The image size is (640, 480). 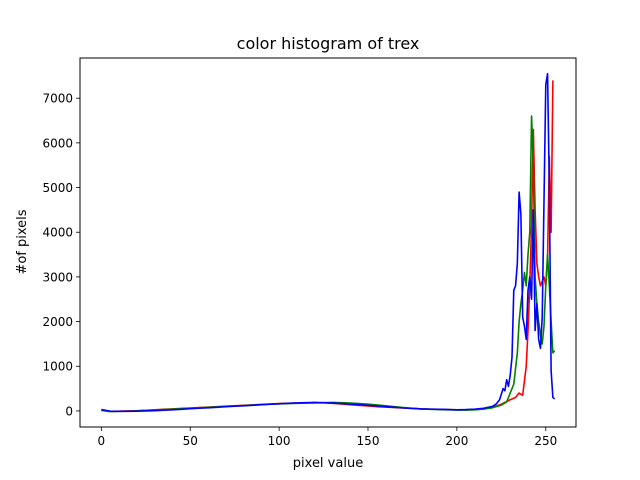 What do you see at coordinates (190, 441) in the screenshot?
I see `x-tick-label: 50` at bounding box center [190, 441].